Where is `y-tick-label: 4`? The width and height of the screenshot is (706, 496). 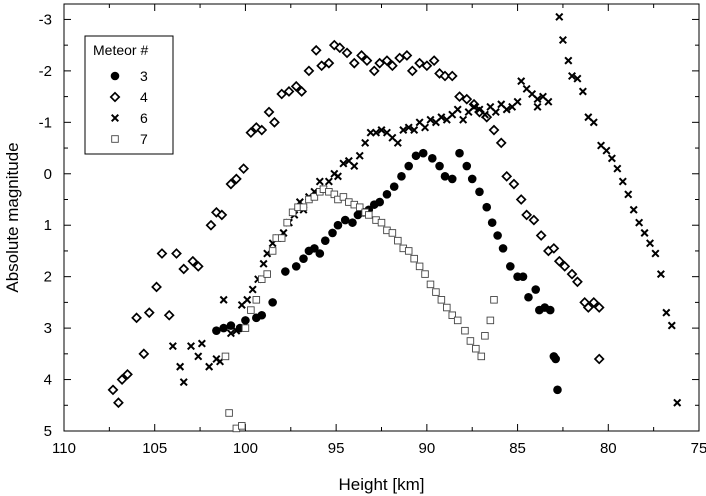 y-tick-label: 4 is located at coordinates (48, 380).